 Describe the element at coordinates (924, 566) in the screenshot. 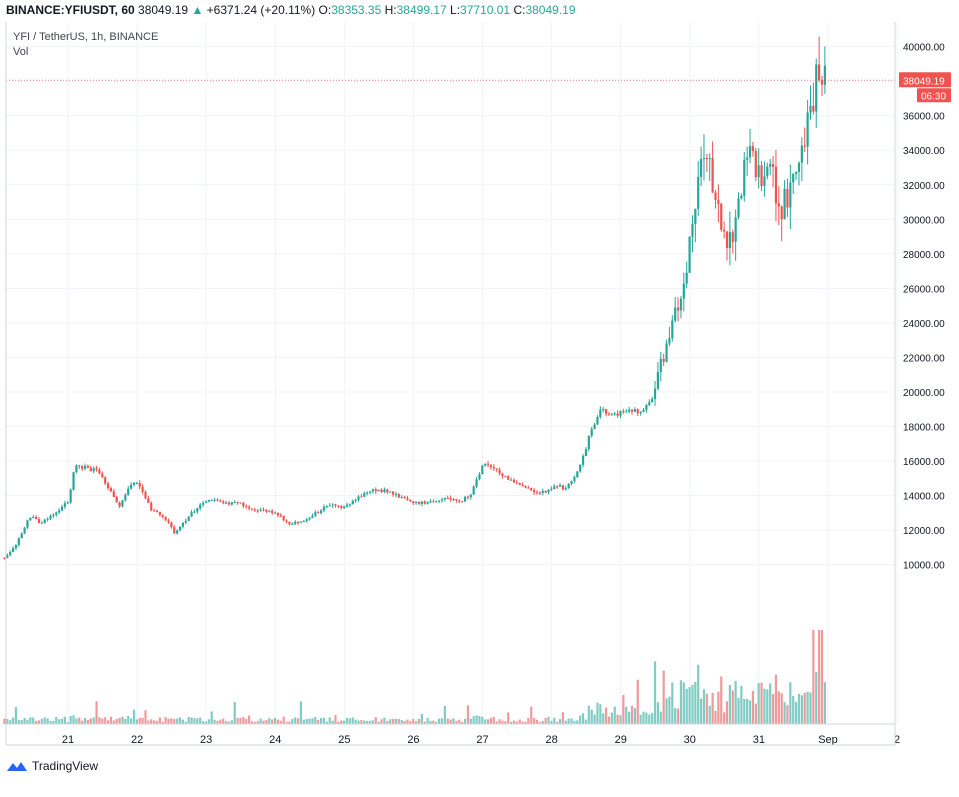

I see `y-tick-label: 10000.00` at that location.